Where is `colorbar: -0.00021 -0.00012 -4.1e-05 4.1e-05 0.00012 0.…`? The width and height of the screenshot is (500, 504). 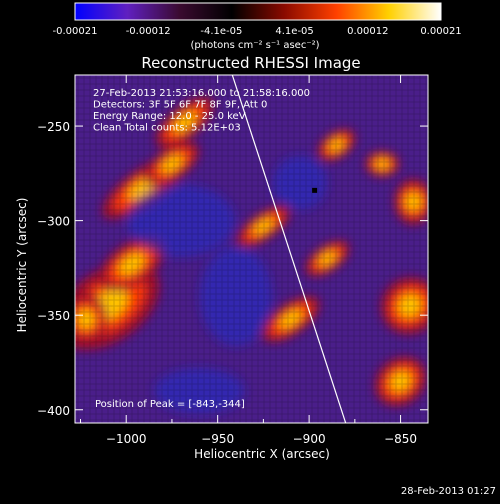
colorbar: -0.00021 -0.00012 -4.1e-05 4.1e-05 0.00012 0.… is located at coordinates (257, 26).